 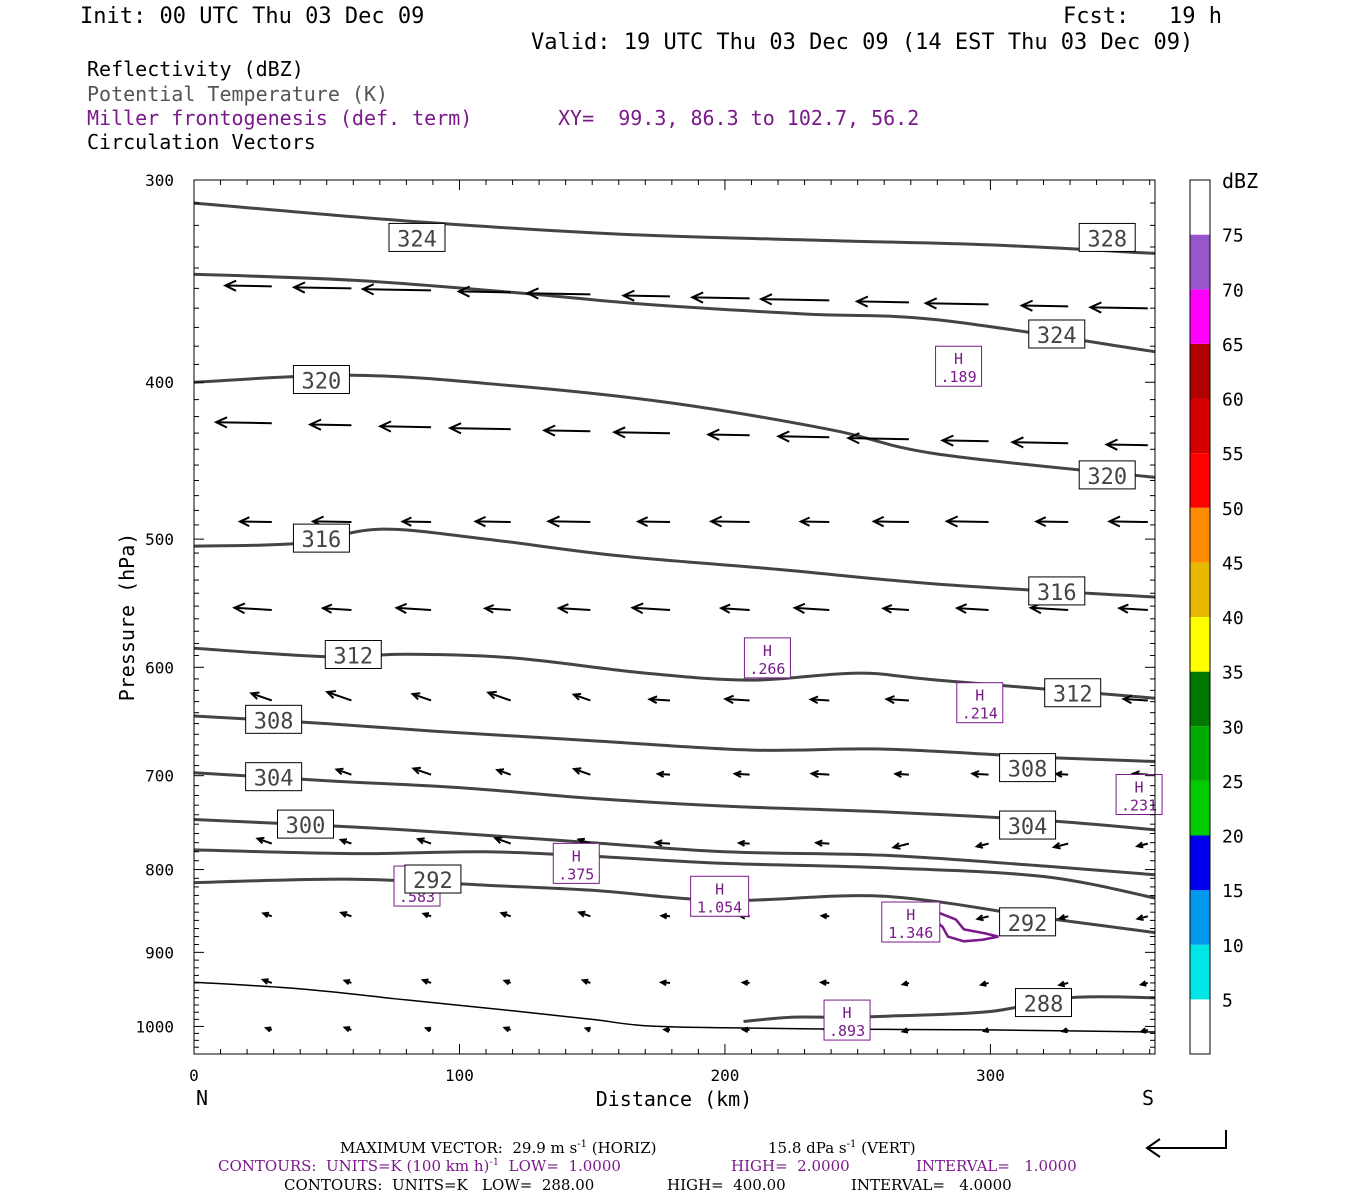 What do you see at coordinates (274, 719) in the screenshot?
I see `theta-label: 308` at bounding box center [274, 719].